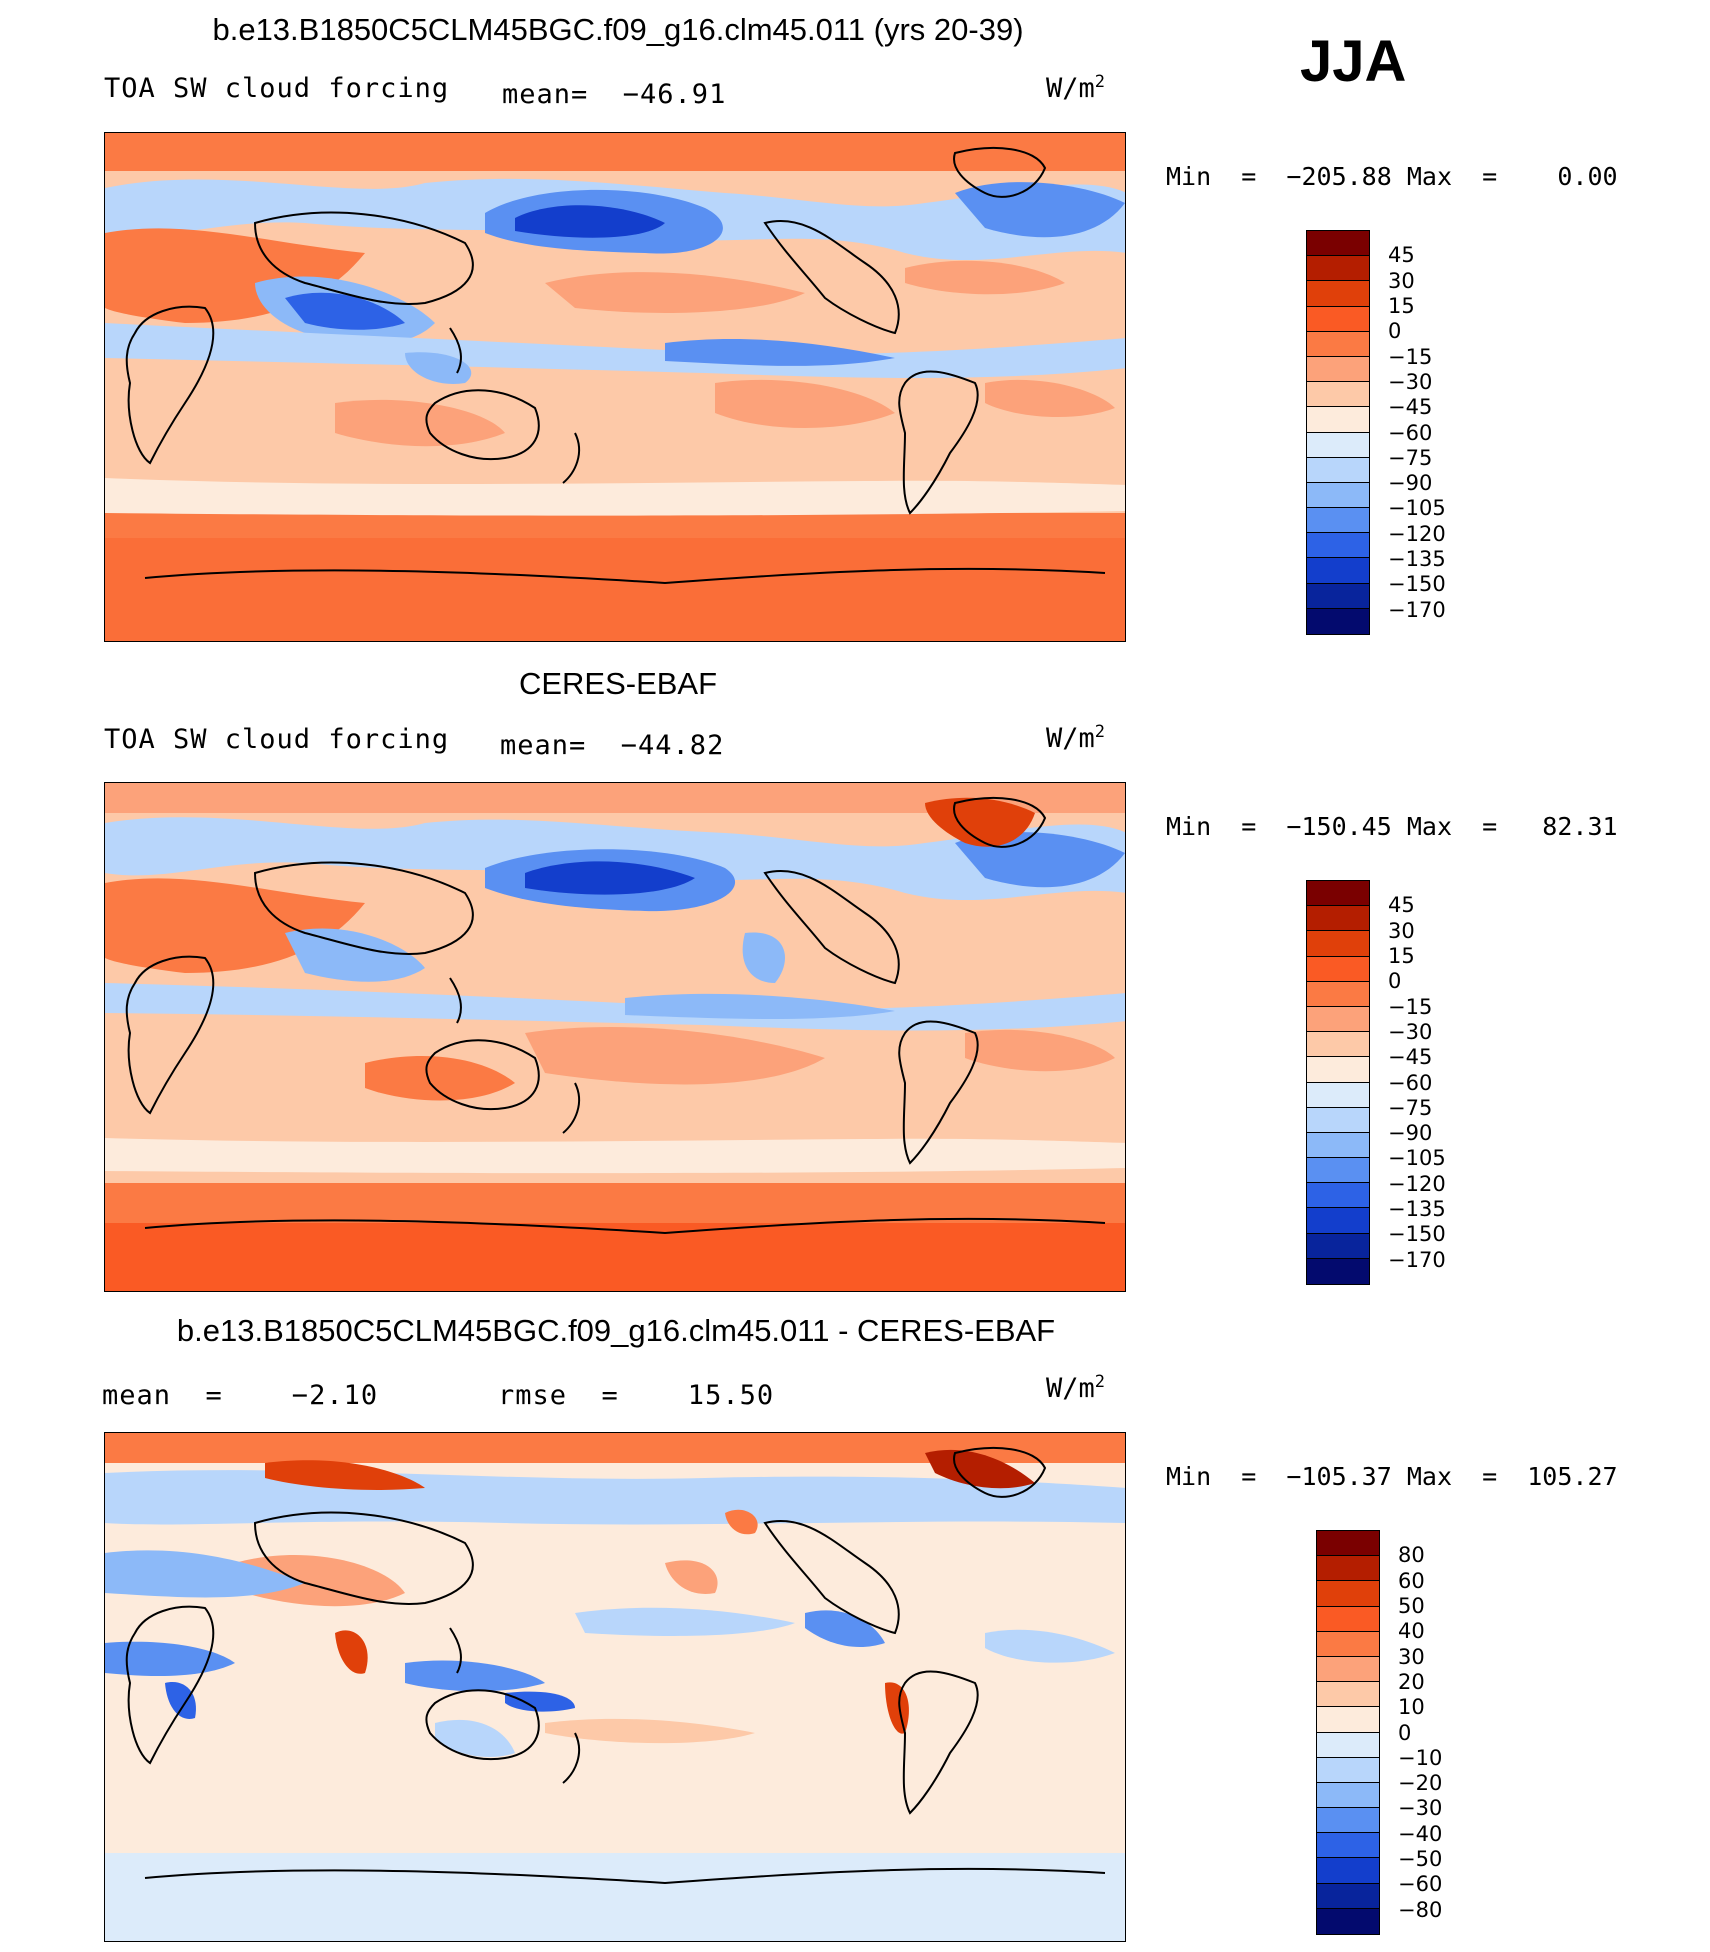 This screenshot has height=1952, width=1710. Describe the element at coordinates (1410, 1006) in the screenshot. I see `colorbar-level-label: −15` at that location.